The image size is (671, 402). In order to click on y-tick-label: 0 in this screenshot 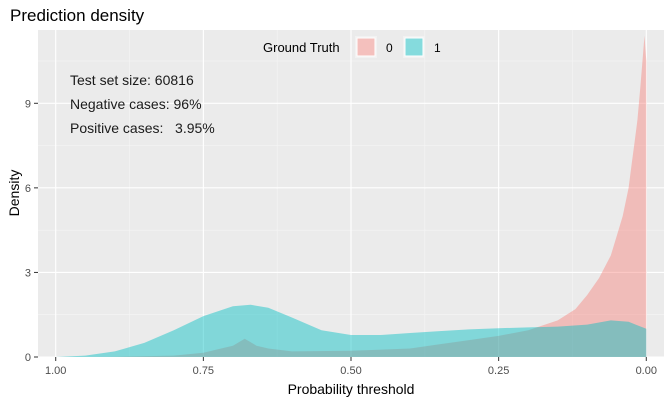, I will do `click(28, 358)`.